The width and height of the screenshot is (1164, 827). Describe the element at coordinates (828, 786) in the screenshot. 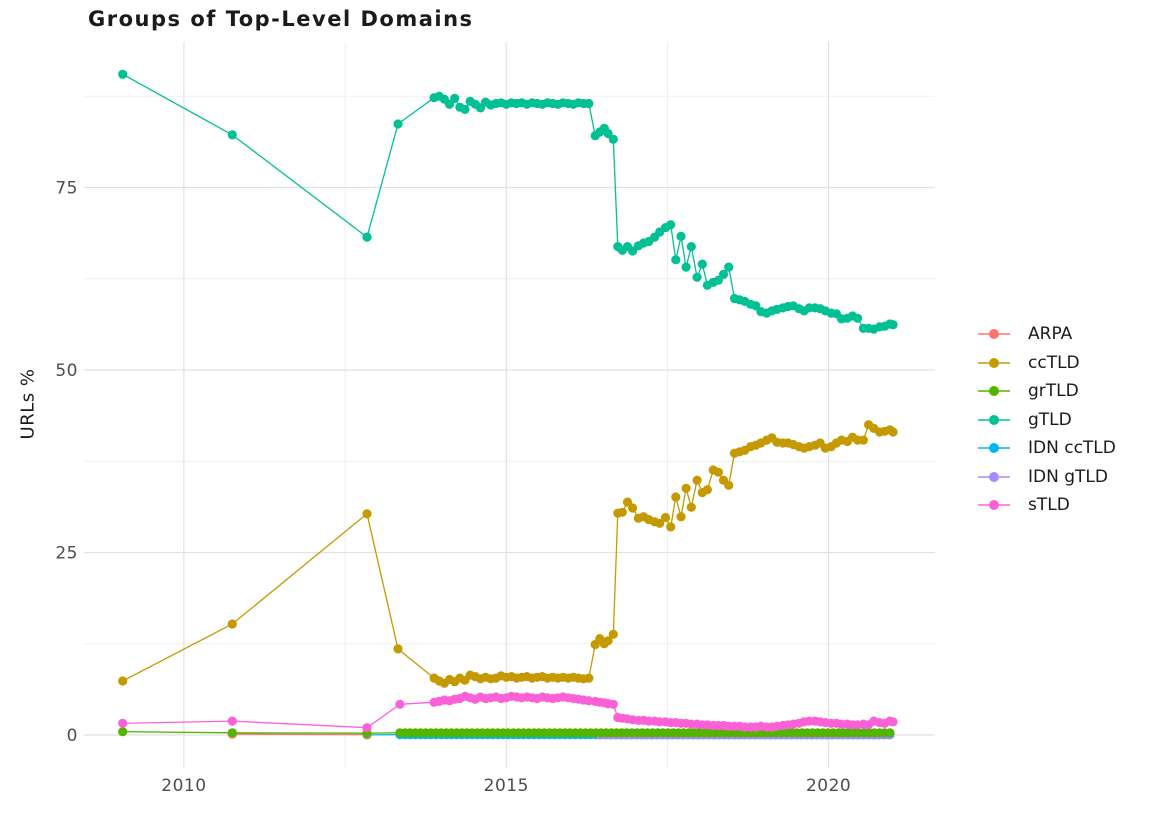

I see `x-tick-label: 2020` at that location.